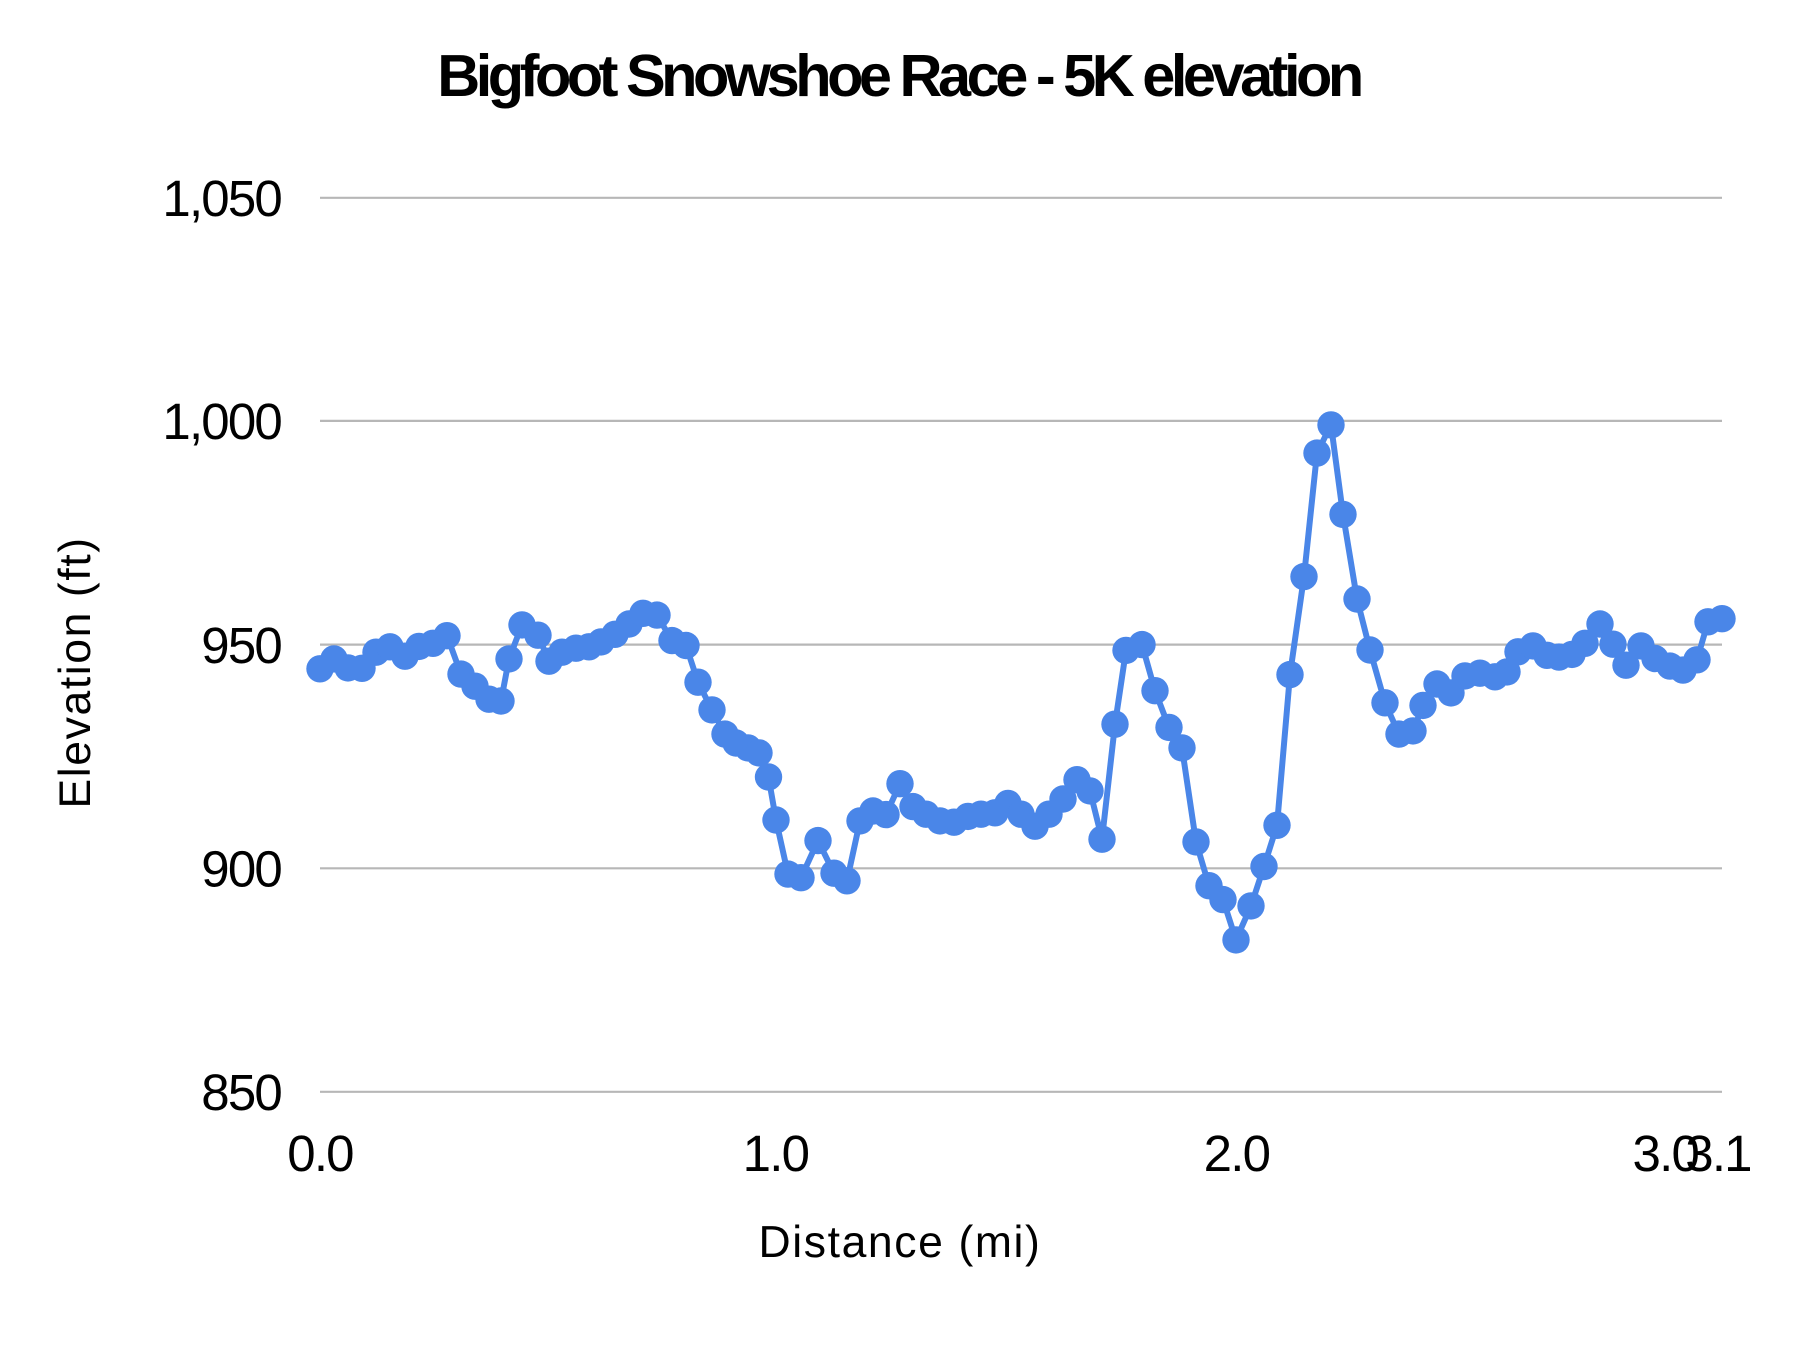  I want to click on svg-text: 1.0, so click(776, 1153).